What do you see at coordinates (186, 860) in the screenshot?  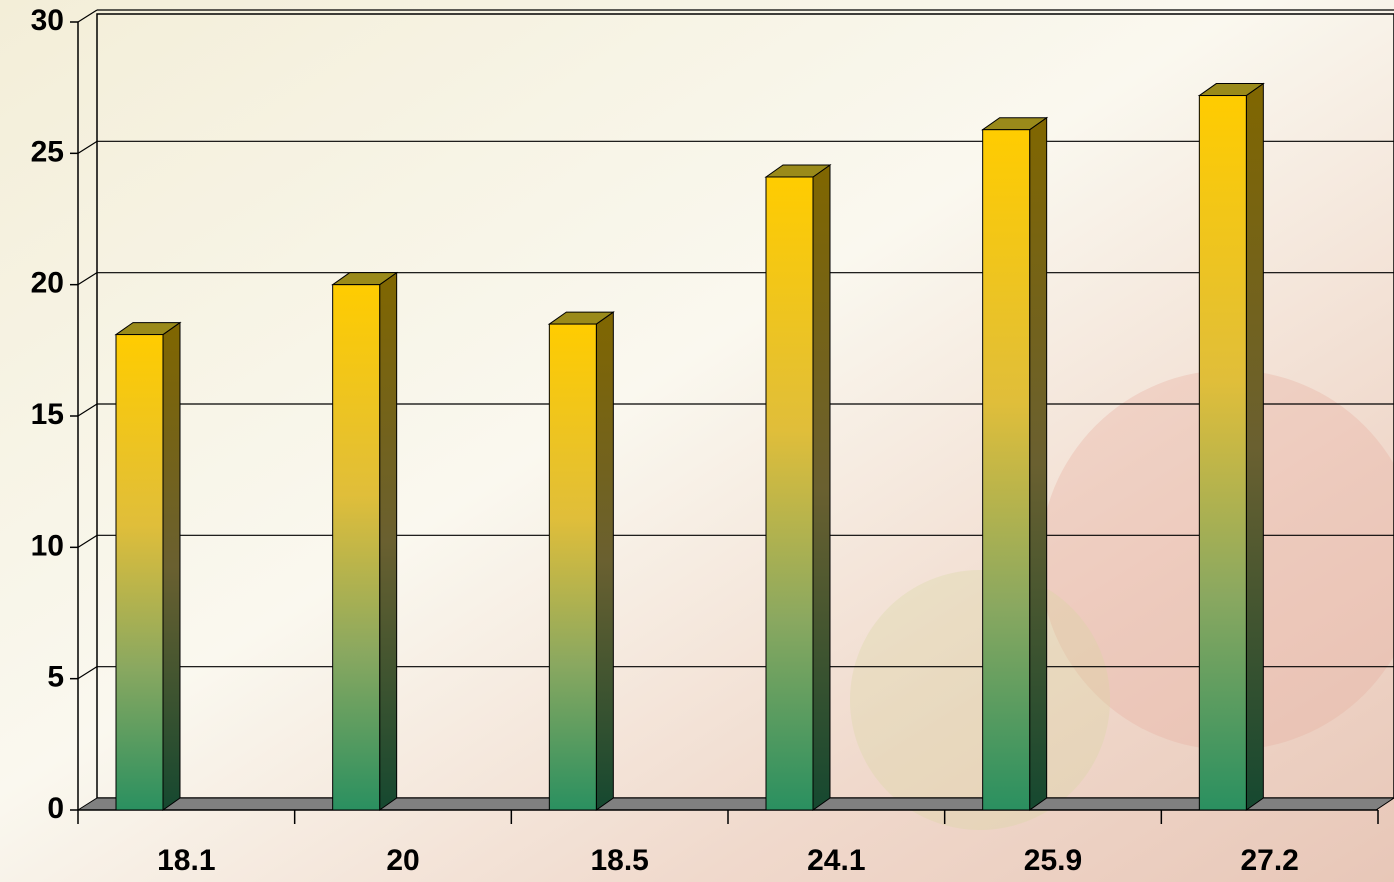 I see `x-tick-label: 18.1` at bounding box center [186, 860].